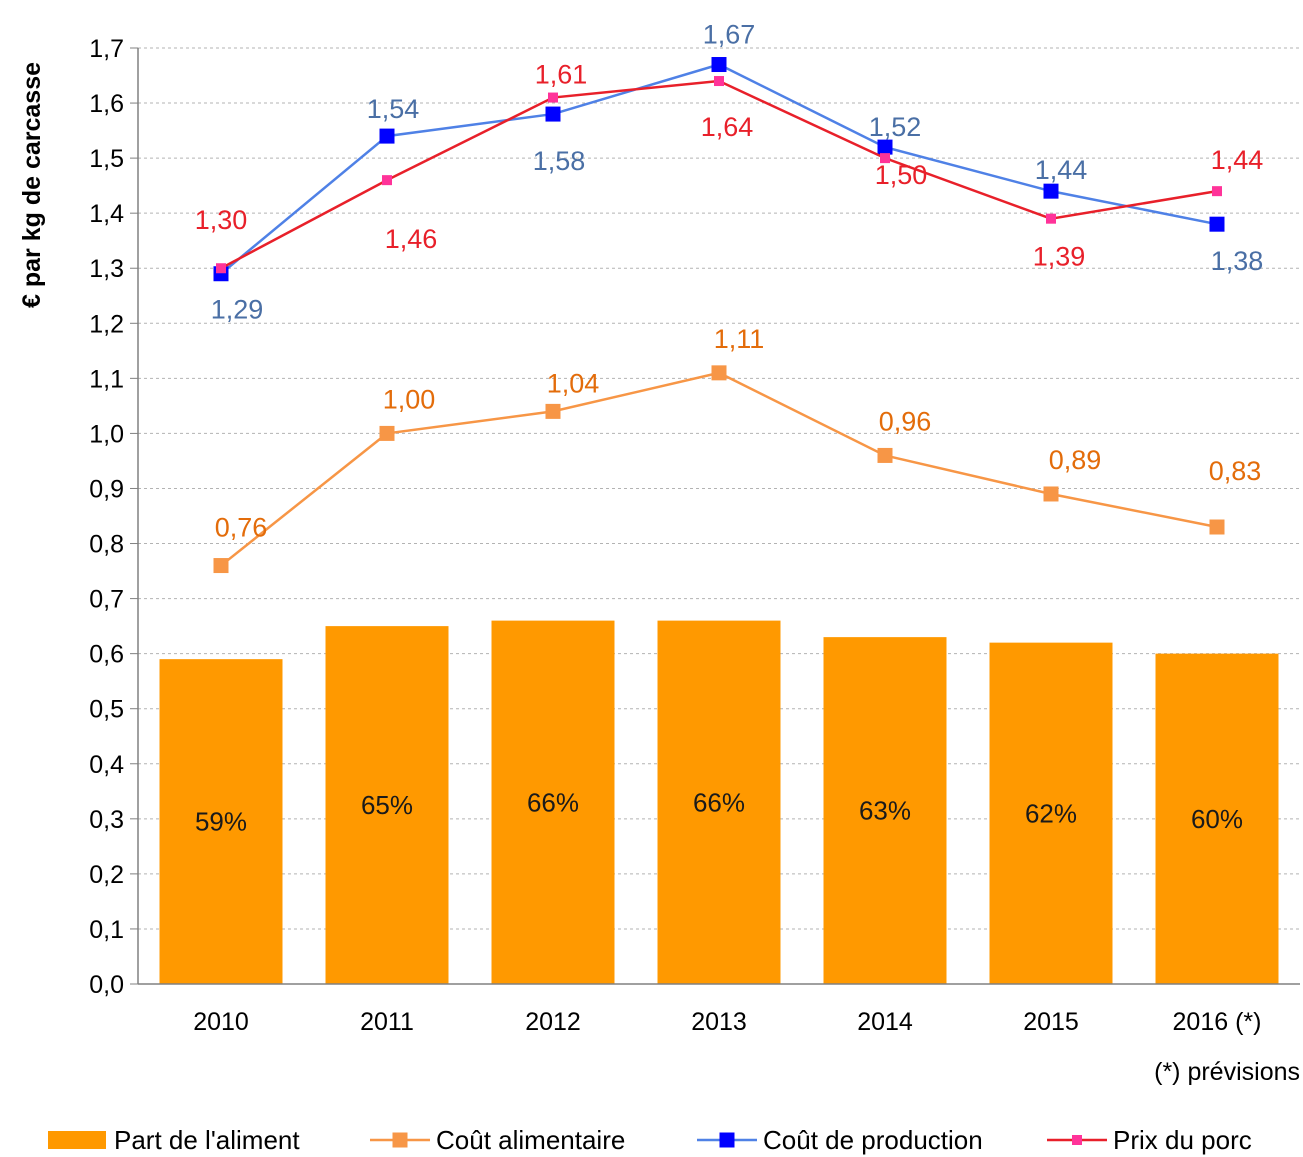  Describe the element at coordinates (207, 1140) in the screenshot. I see `legend-label: Part de l'aliment` at that location.